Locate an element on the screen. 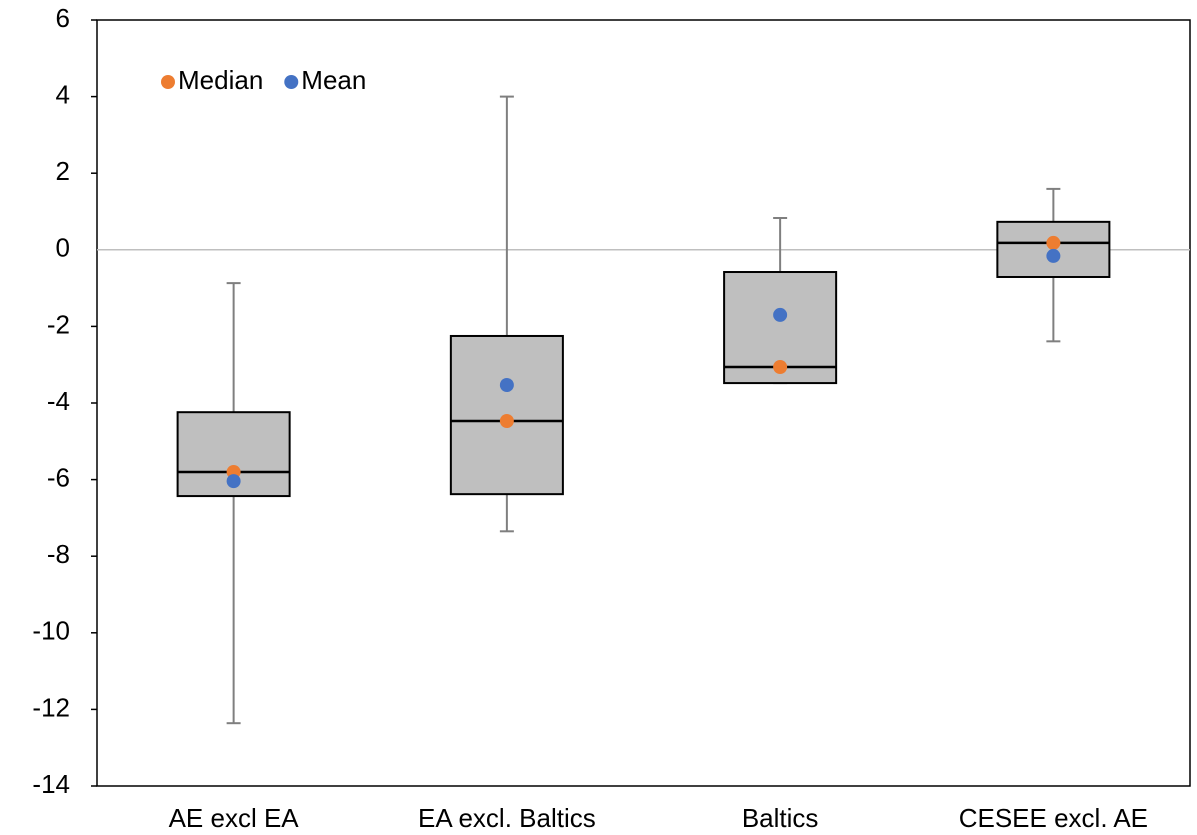  x-tick-label: Baltics is located at coordinates (780, 818).